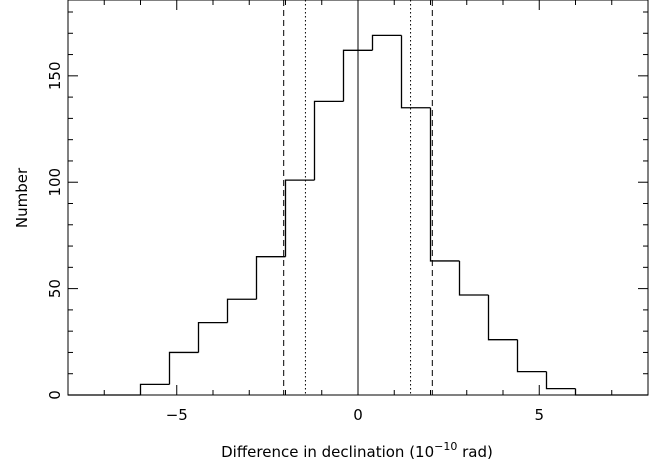 This screenshot has width=659, height=464. What do you see at coordinates (445, 446) in the screenshot?
I see `x-axis-title-exponent: −10` at bounding box center [445, 446].